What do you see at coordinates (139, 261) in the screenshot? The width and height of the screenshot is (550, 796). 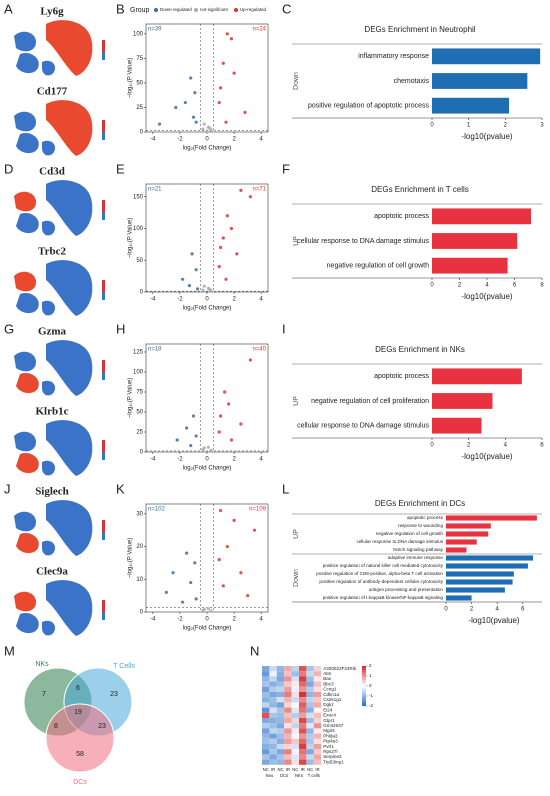 I see `y-tick-label: 50` at bounding box center [139, 261].